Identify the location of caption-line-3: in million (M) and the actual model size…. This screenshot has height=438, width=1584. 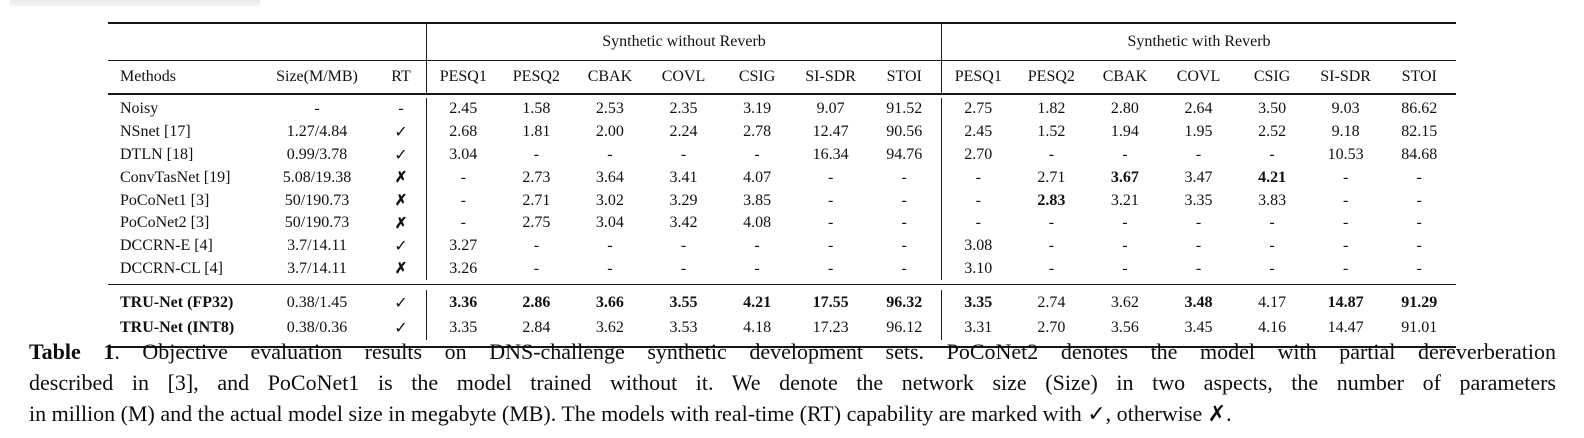
(630, 413).